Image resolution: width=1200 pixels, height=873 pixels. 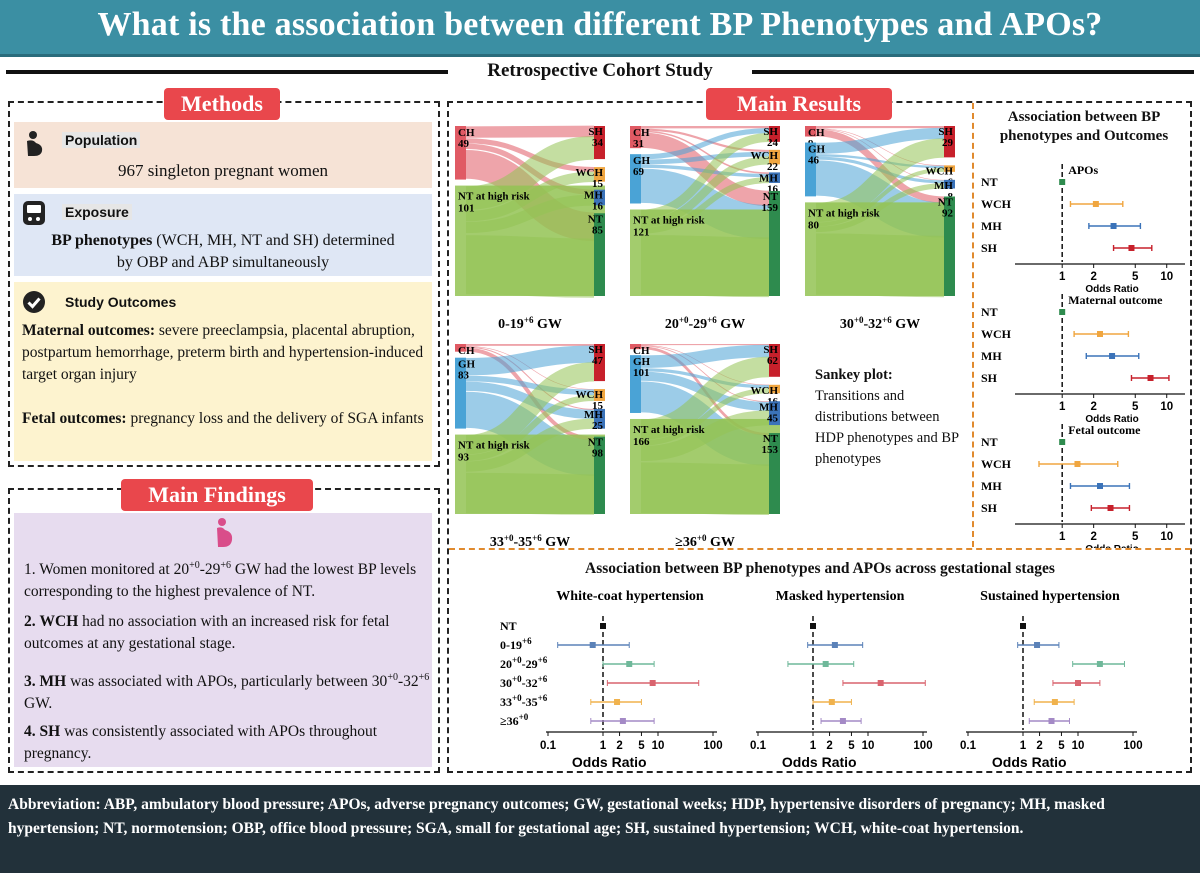 I want to click on stage-tick-label: 0.1, so click(x=758, y=746).